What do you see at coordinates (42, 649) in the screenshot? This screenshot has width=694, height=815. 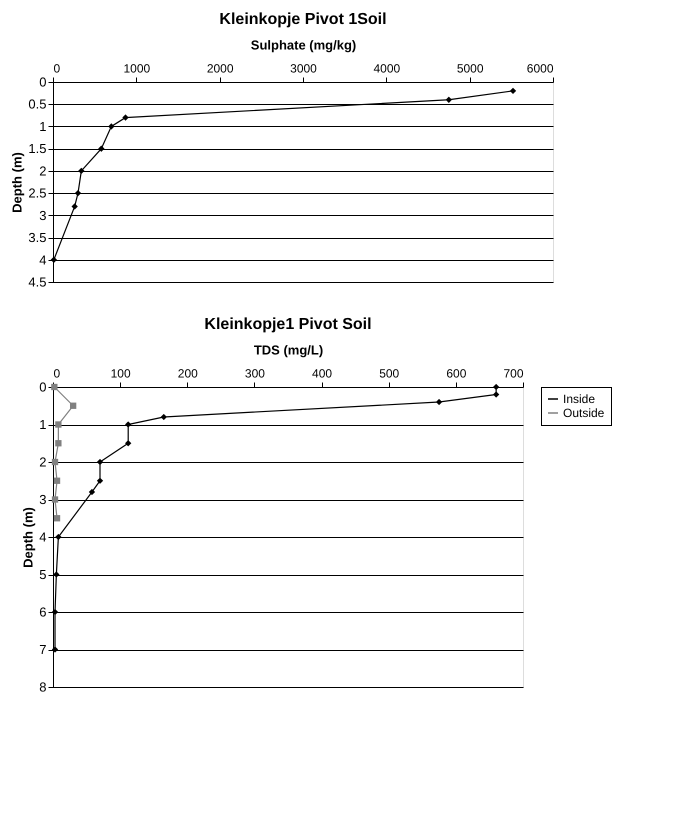 I see `y-tick-label: 7` at bounding box center [42, 649].